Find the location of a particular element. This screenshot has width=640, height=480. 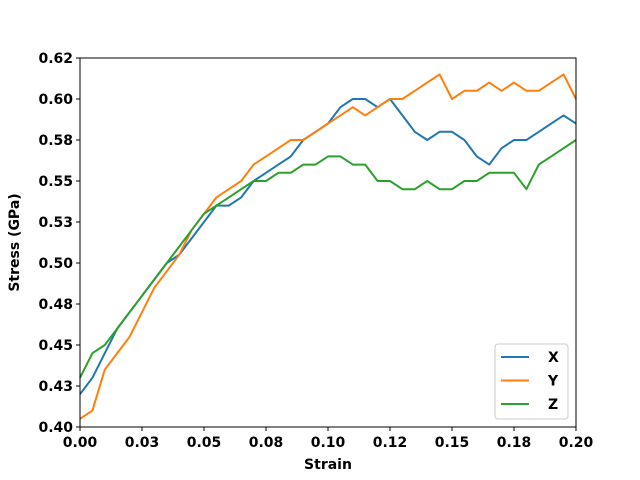

x-tick-label: 0.15 is located at coordinates (452, 443).